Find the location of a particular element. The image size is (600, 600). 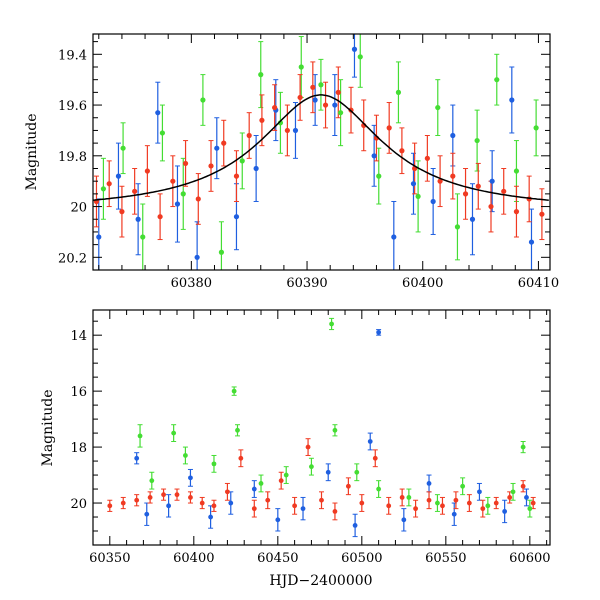

bottom-y-tick-label: 14 is located at coordinates (78, 336).